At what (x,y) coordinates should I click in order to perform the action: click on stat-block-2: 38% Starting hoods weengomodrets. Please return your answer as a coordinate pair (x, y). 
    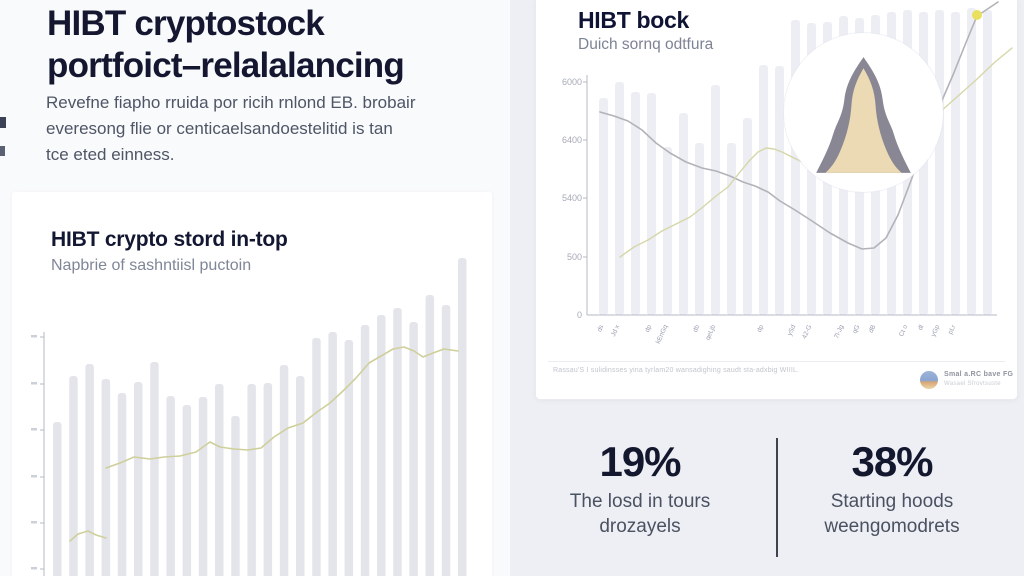
    Looking at the image, I should click on (892, 490).